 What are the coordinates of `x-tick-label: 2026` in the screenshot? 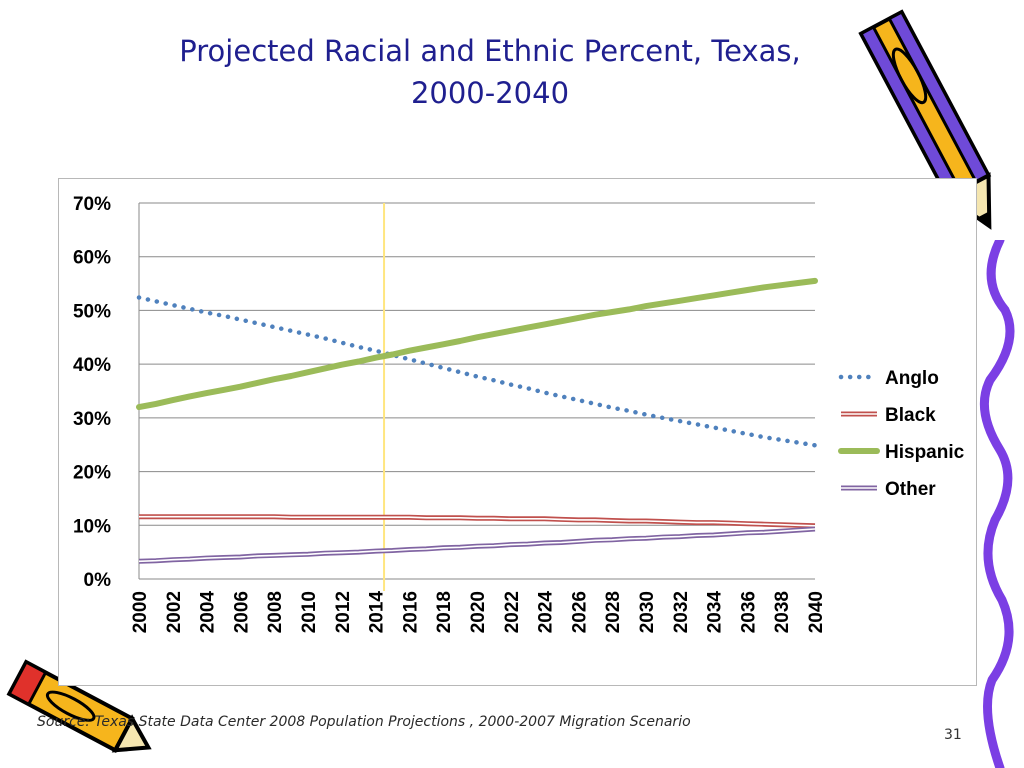 It's located at (579, 612).